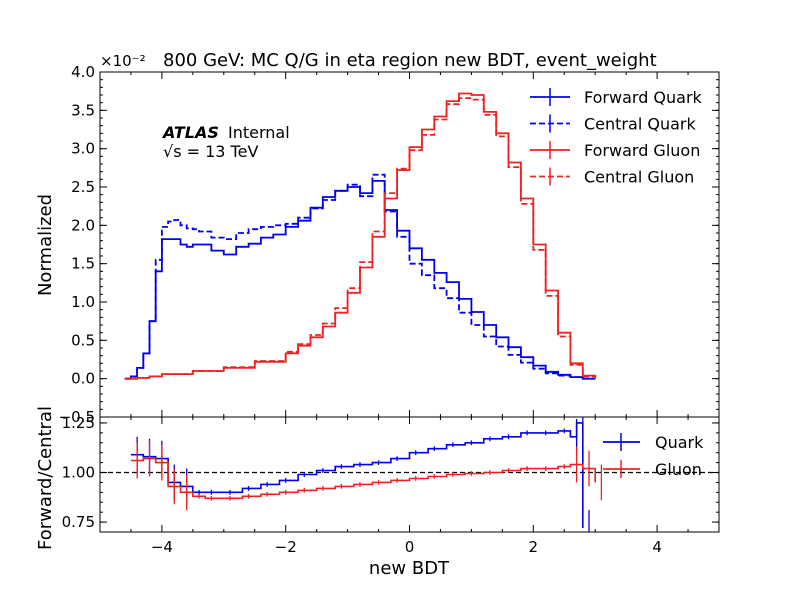 This screenshot has width=799, height=599. Describe the element at coordinates (123, 61) in the screenshot. I see `scale-factor-label: ×10⁻²` at that location.